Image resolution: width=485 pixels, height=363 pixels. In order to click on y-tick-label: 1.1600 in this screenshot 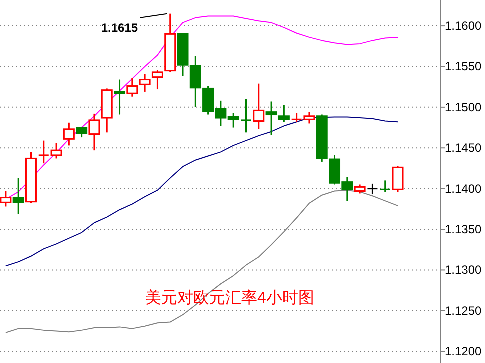, I will do `click(463, 26)`.